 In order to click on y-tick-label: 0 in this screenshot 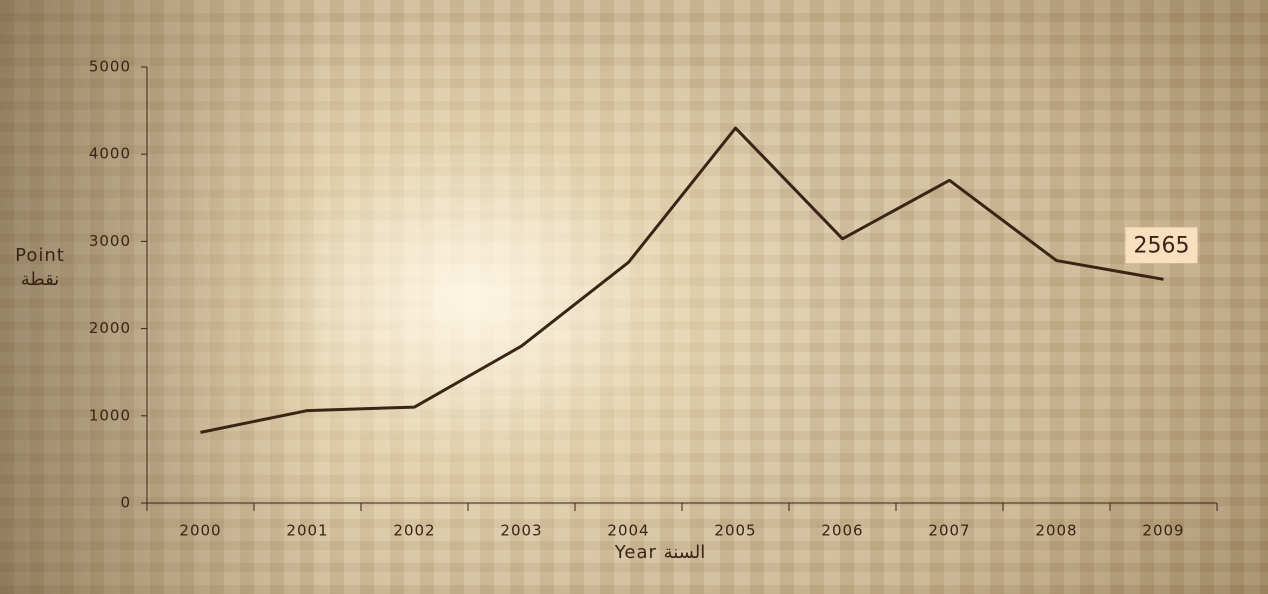, I will do `click(125, 503)`.